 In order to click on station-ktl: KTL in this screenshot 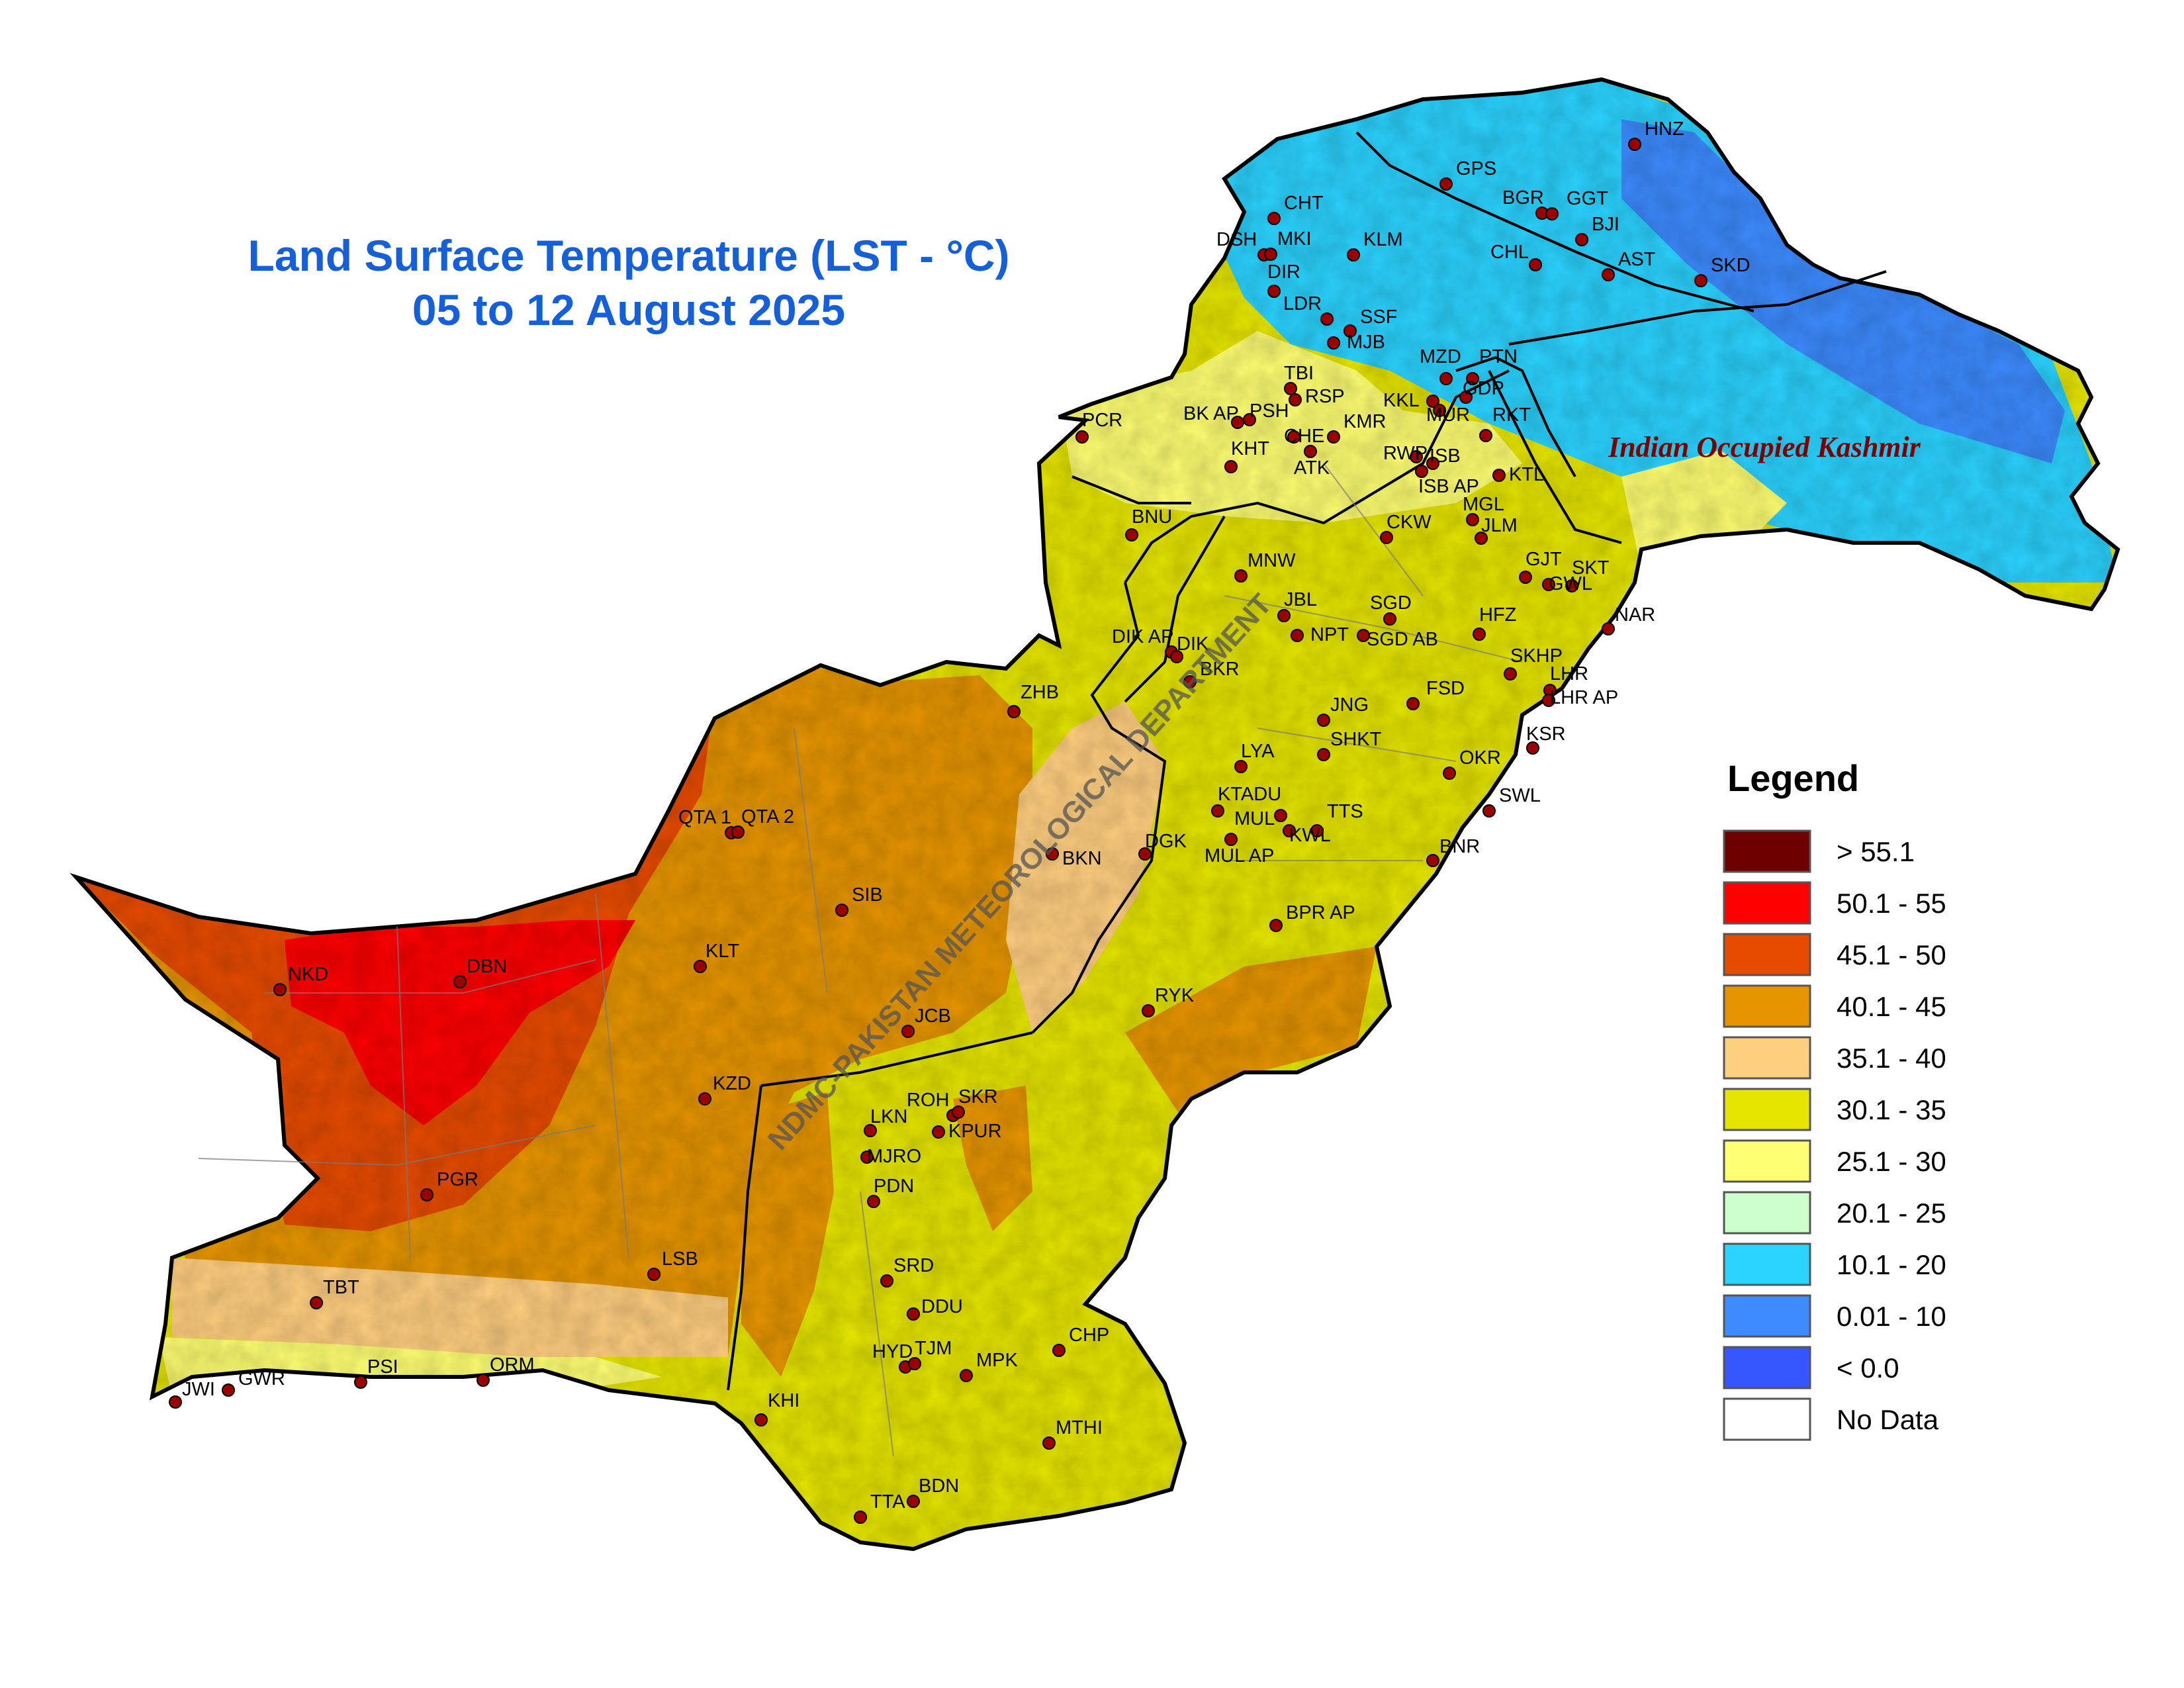, I will do `click(1518, 474)`.